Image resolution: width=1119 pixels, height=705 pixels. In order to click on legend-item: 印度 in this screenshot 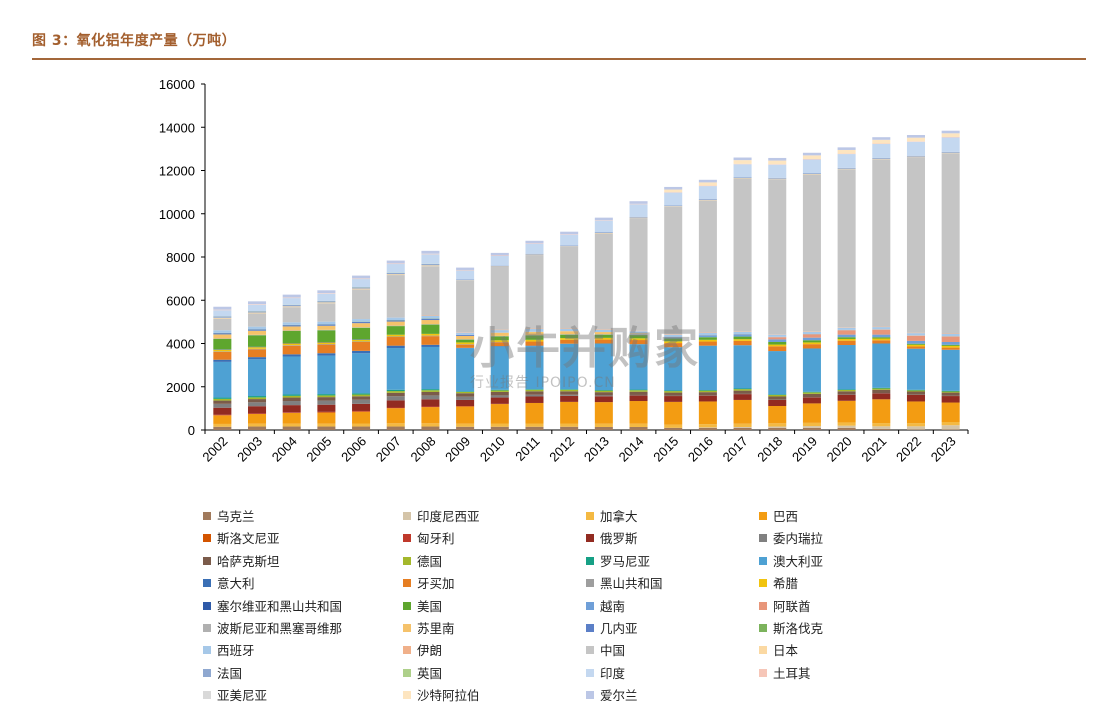, I will do `click(605, 673)`.